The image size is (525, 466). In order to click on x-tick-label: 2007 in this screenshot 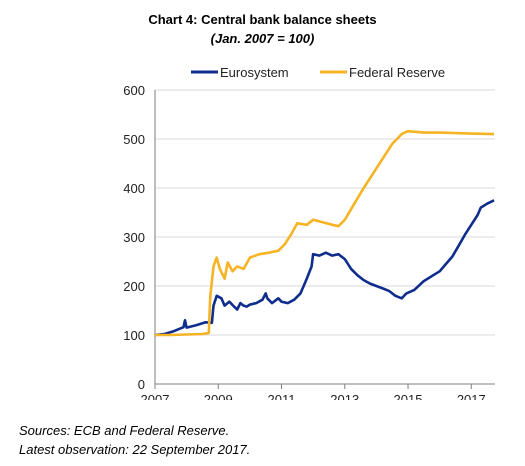, I will do `click(155, 396)`.